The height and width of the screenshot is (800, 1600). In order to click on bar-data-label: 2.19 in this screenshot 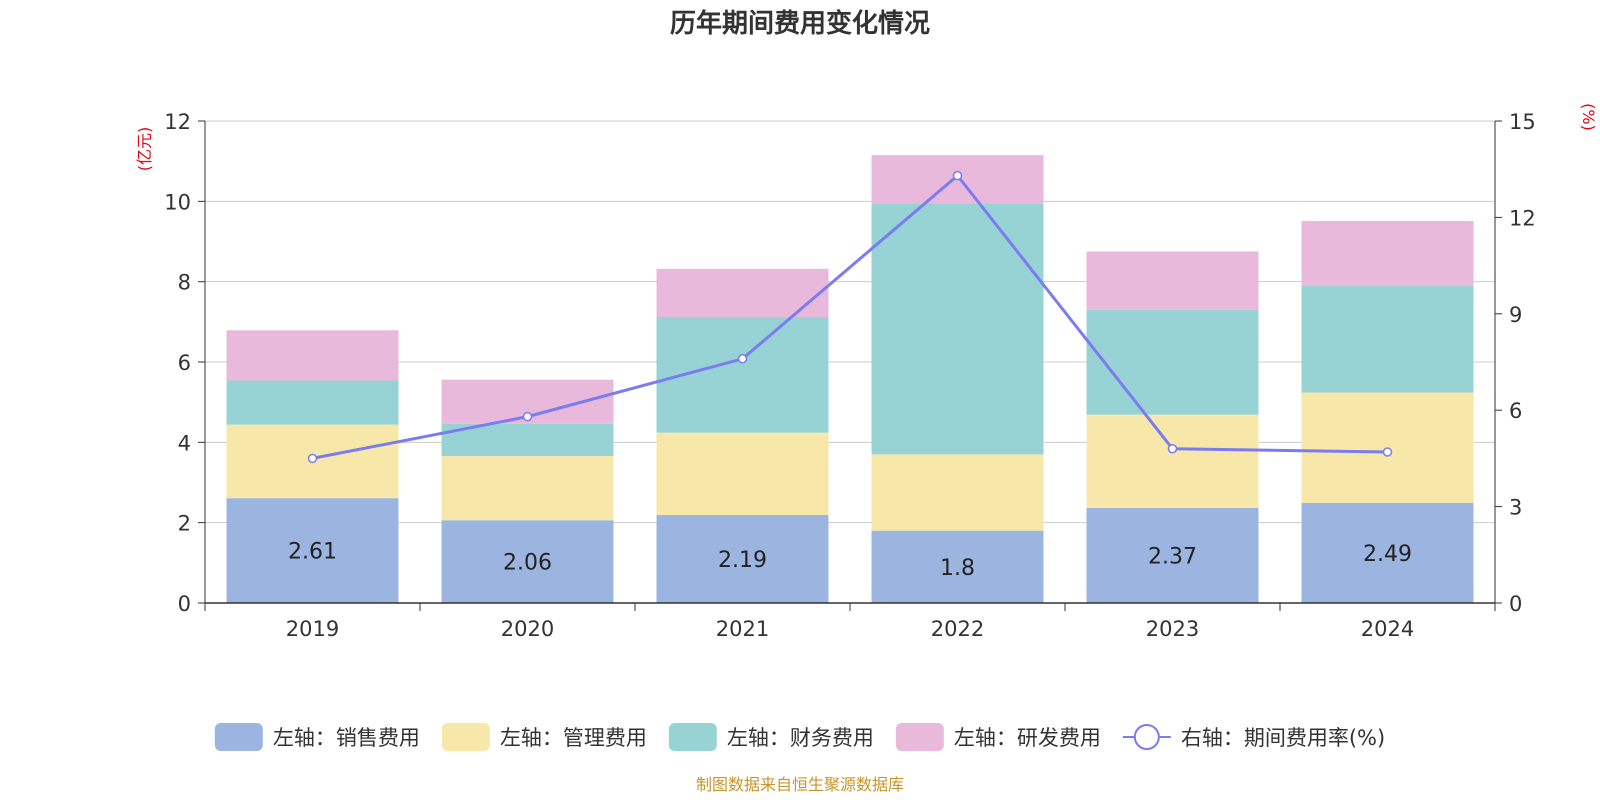, I will do `click(742, 560)`.